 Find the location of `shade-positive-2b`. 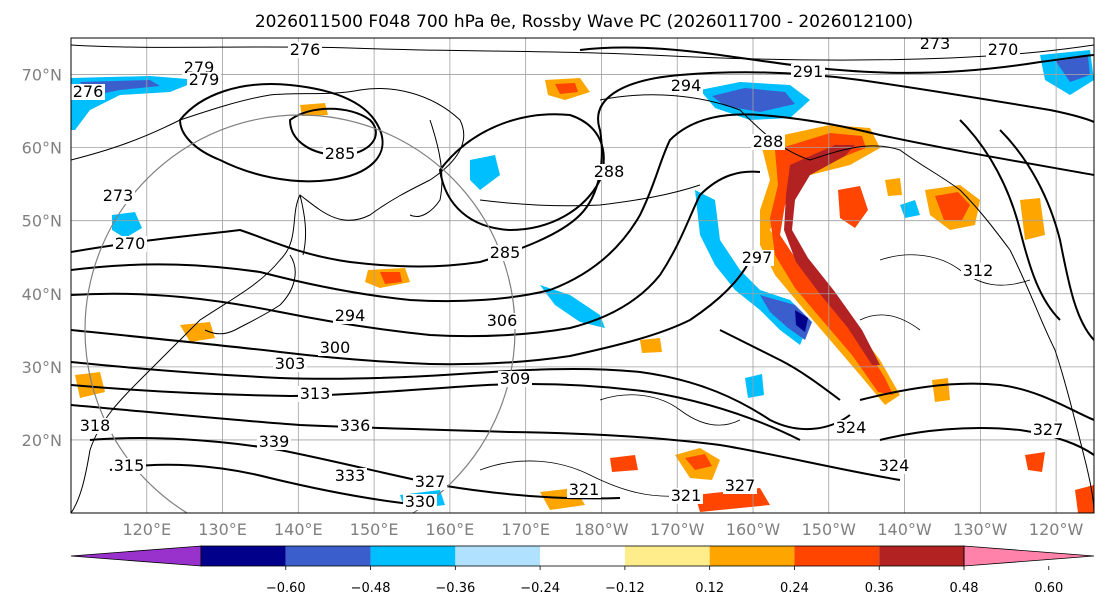

shade-positive-2b is located at coordinates (952, 206).